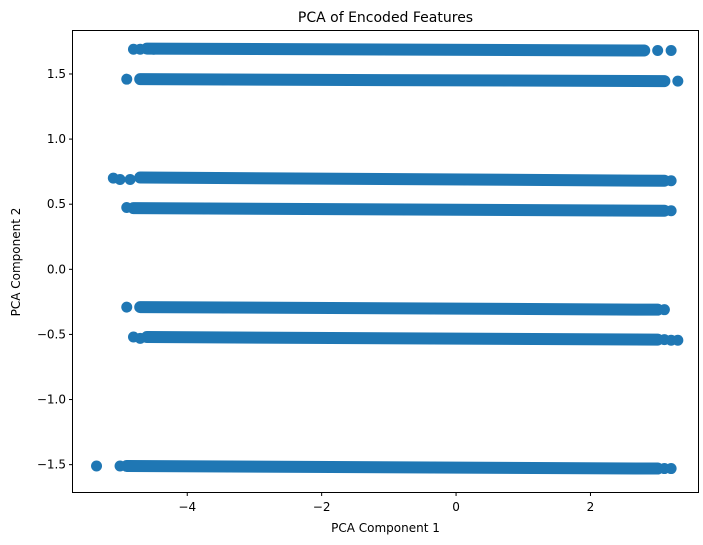 The image size is (703, 545). What do you see at coordinates (56, 139) in the screenshot?
I see `y-tick-label: 1.0` at bounding box center [56, 139].